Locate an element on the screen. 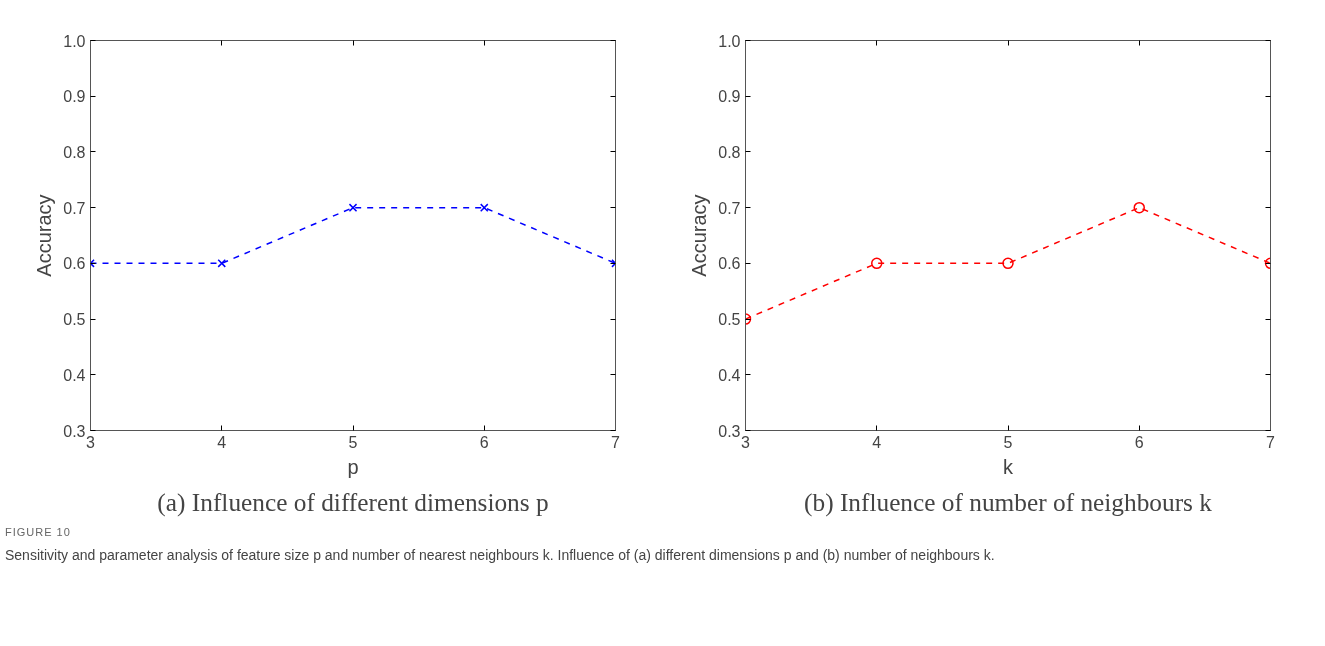  x-axis-title: k is located at coordinates (1008, 466).